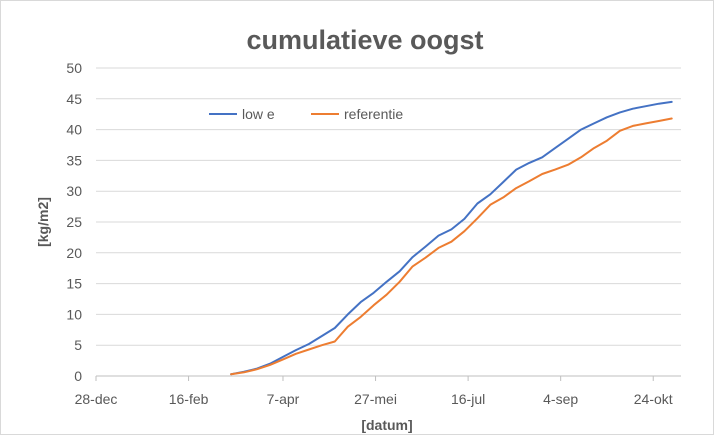  I want to click on x-tick-label: 27-mei, so click(375, 399).